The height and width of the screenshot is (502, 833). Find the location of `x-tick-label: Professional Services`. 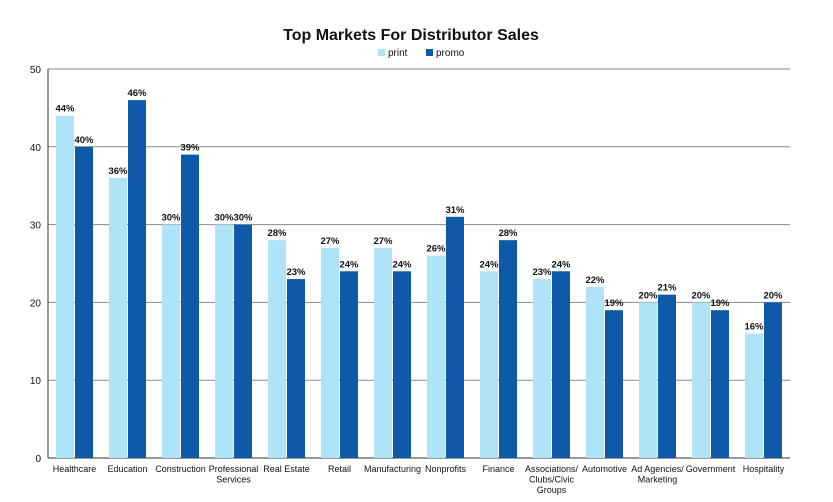

x-tick-label: Professional Services is located at coordinates (234, 474).